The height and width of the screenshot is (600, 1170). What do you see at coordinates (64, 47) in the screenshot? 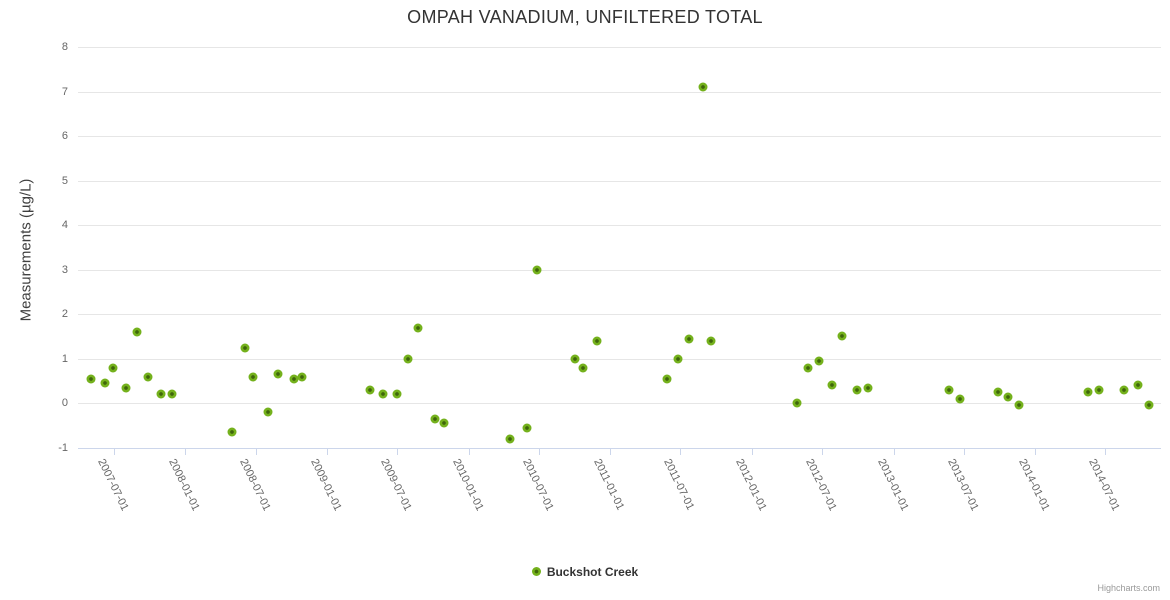
I see `y-axis-label: 8` at bounding box center [64, 47].